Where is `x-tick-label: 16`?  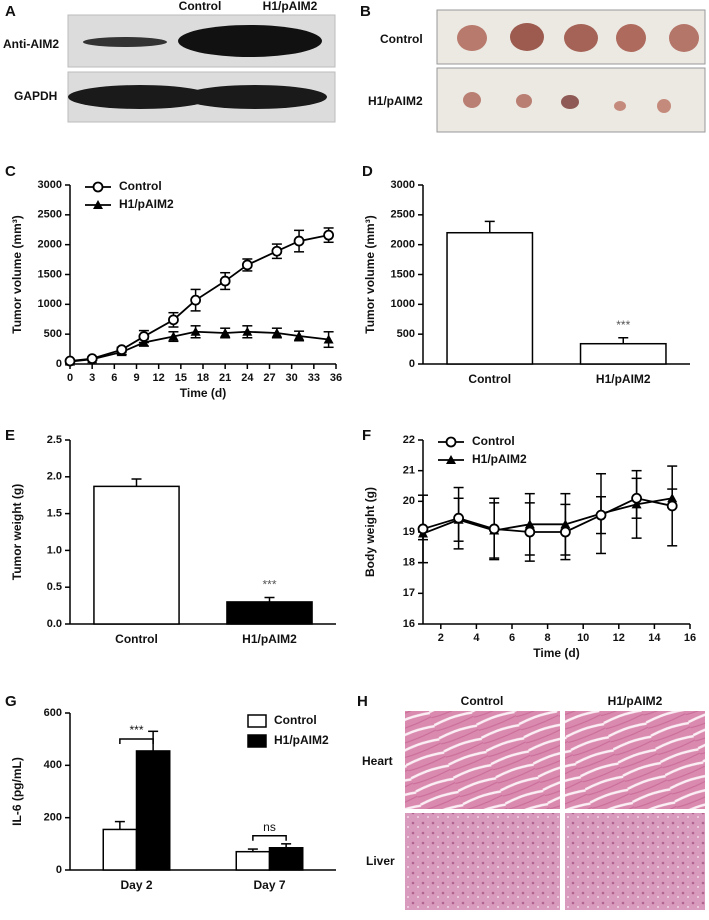 x-tick-label: 16 is located at coordinates (690, 638).